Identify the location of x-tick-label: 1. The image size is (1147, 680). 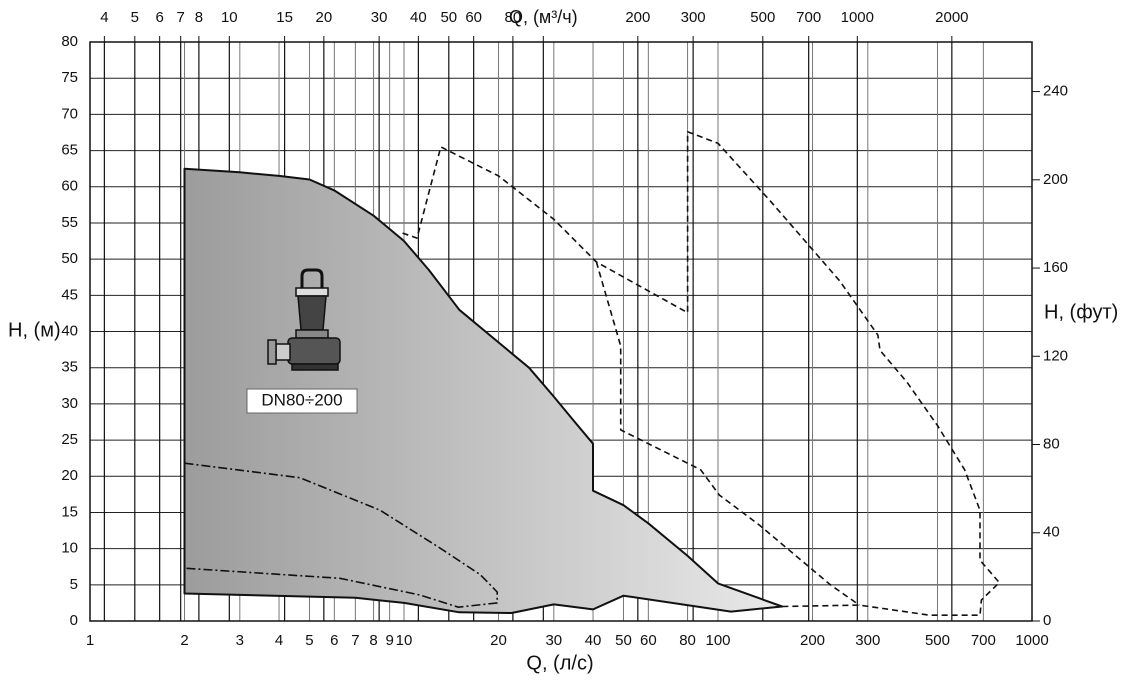
(90, 640).